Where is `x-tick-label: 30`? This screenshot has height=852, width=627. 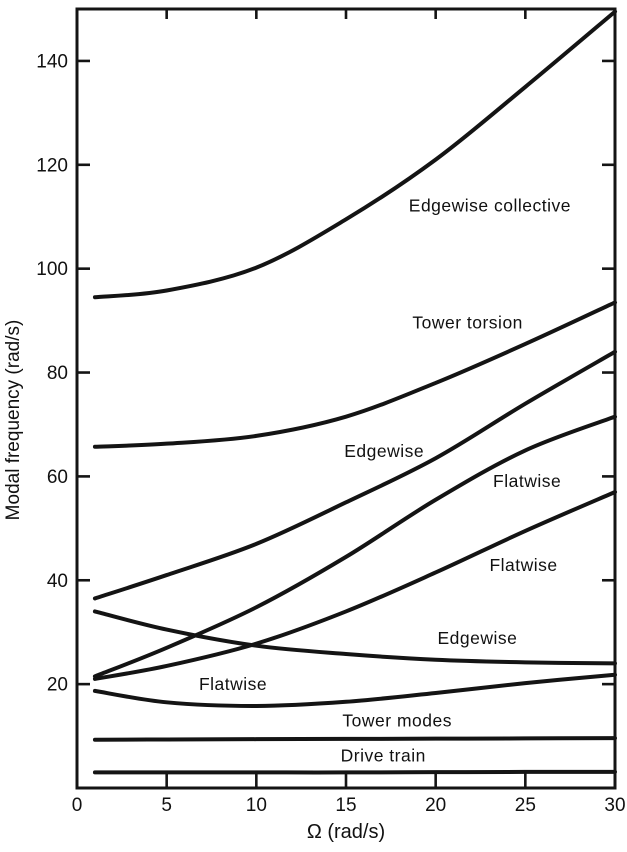 x-tick-label: 30 is located at coordinates (614, 805).